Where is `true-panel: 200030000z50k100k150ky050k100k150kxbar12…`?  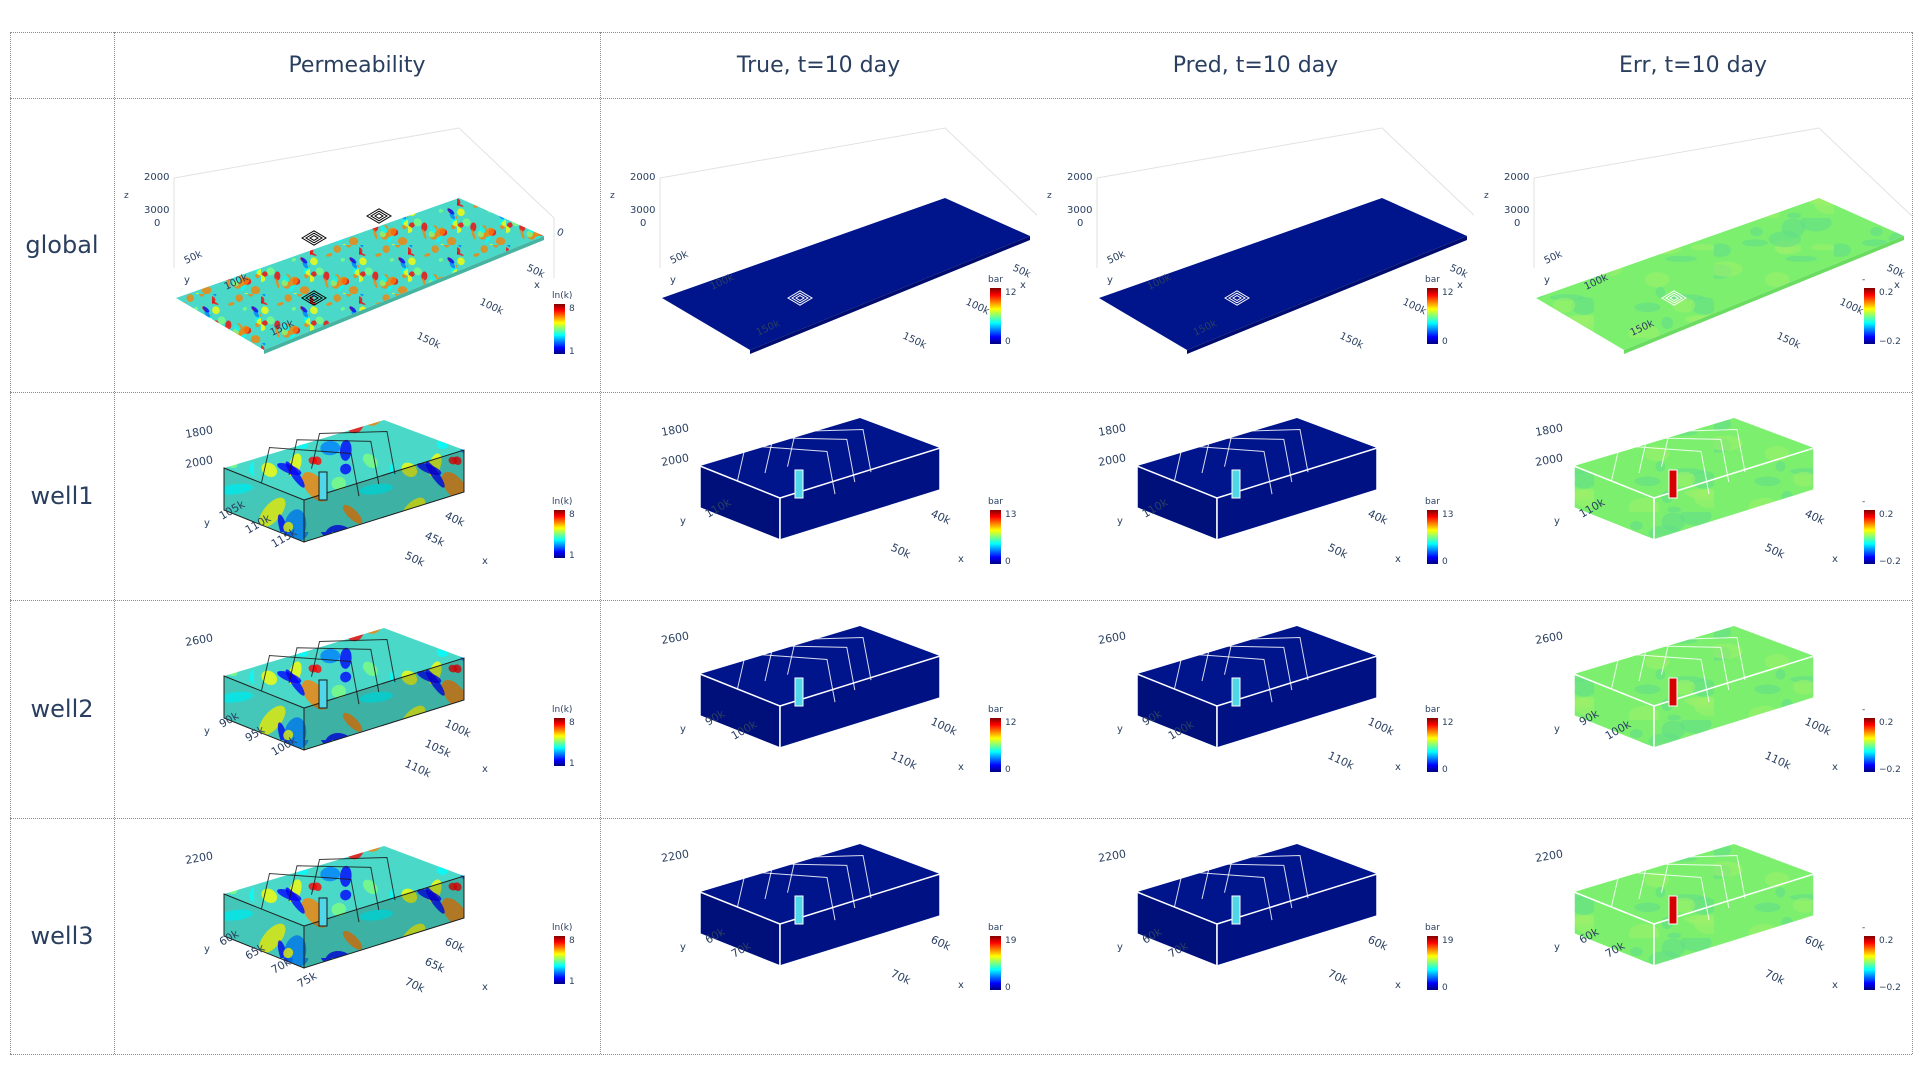 true-panel: 200030000z50k100k150ky050k100k150kxbar12… is located at coordinates (825, 245).